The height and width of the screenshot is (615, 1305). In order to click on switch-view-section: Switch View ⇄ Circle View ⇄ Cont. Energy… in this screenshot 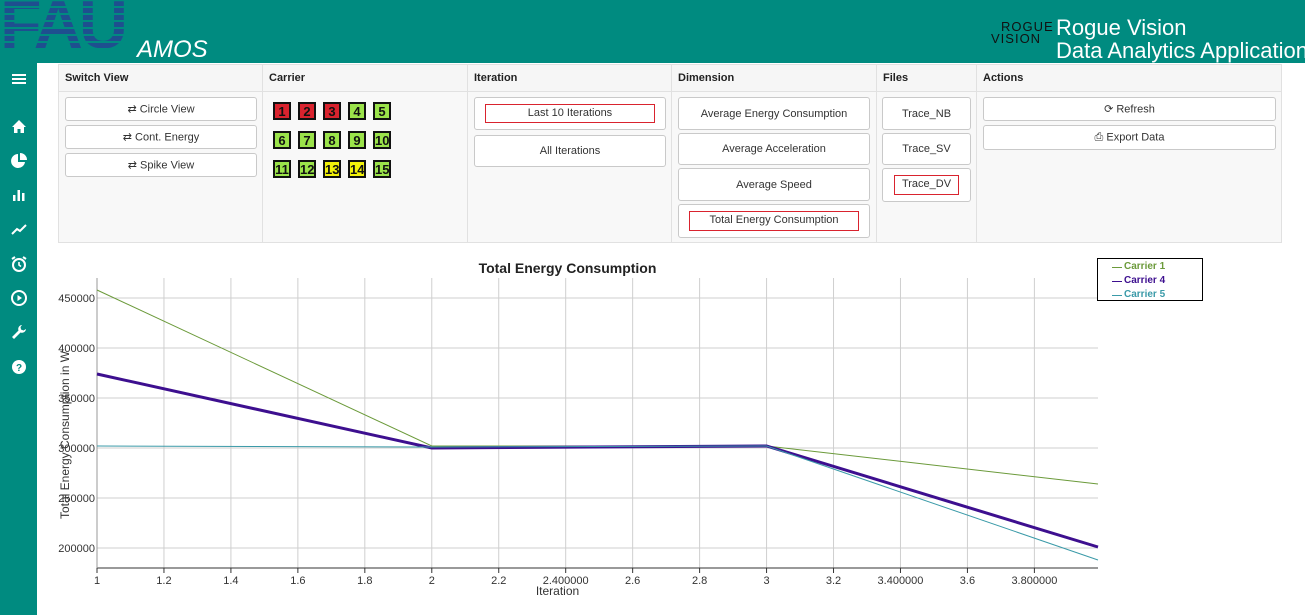, I will do `click(161, 153)`.